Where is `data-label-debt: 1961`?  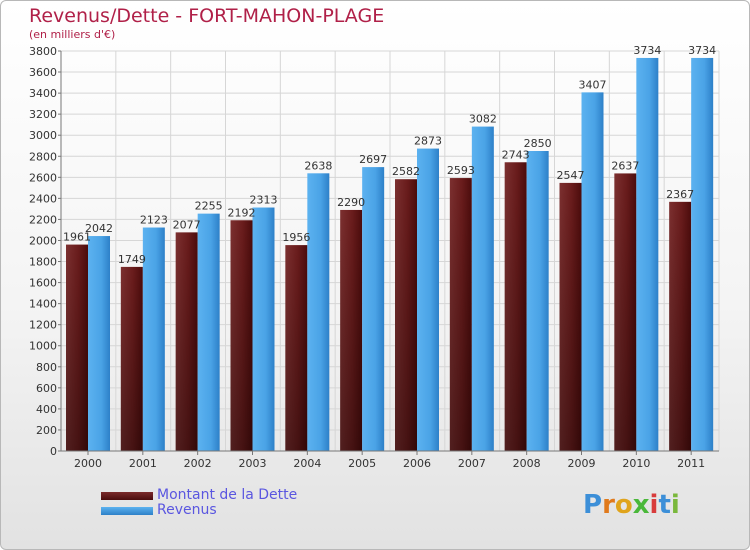 data-label-debt: 1961 is located at coordinates (77, 237).